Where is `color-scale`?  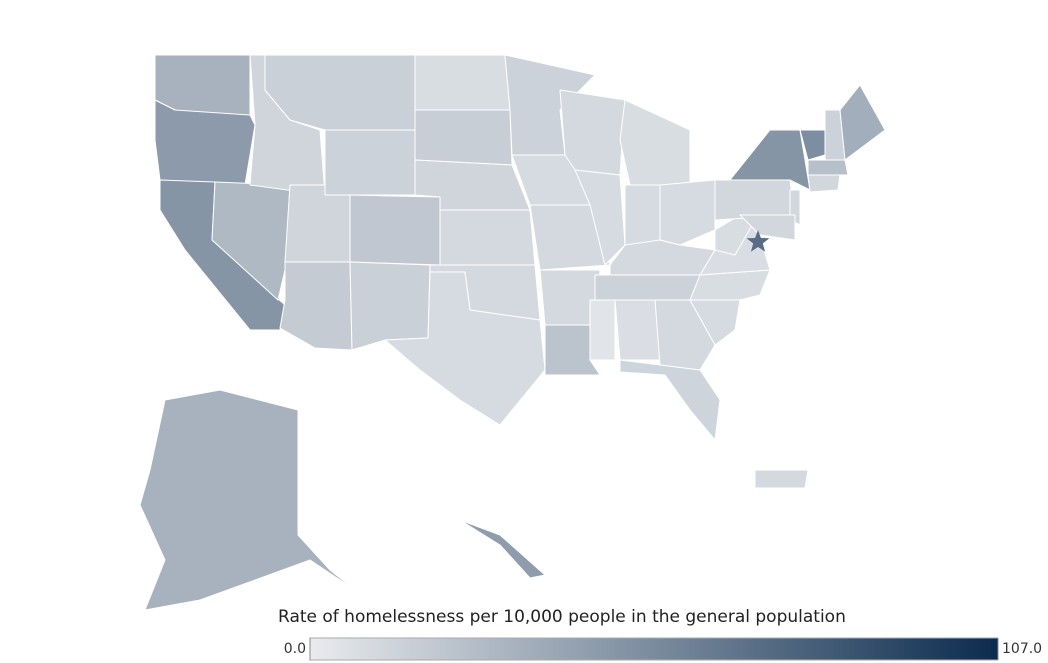 color-scale is located at coordinates (654, 649).